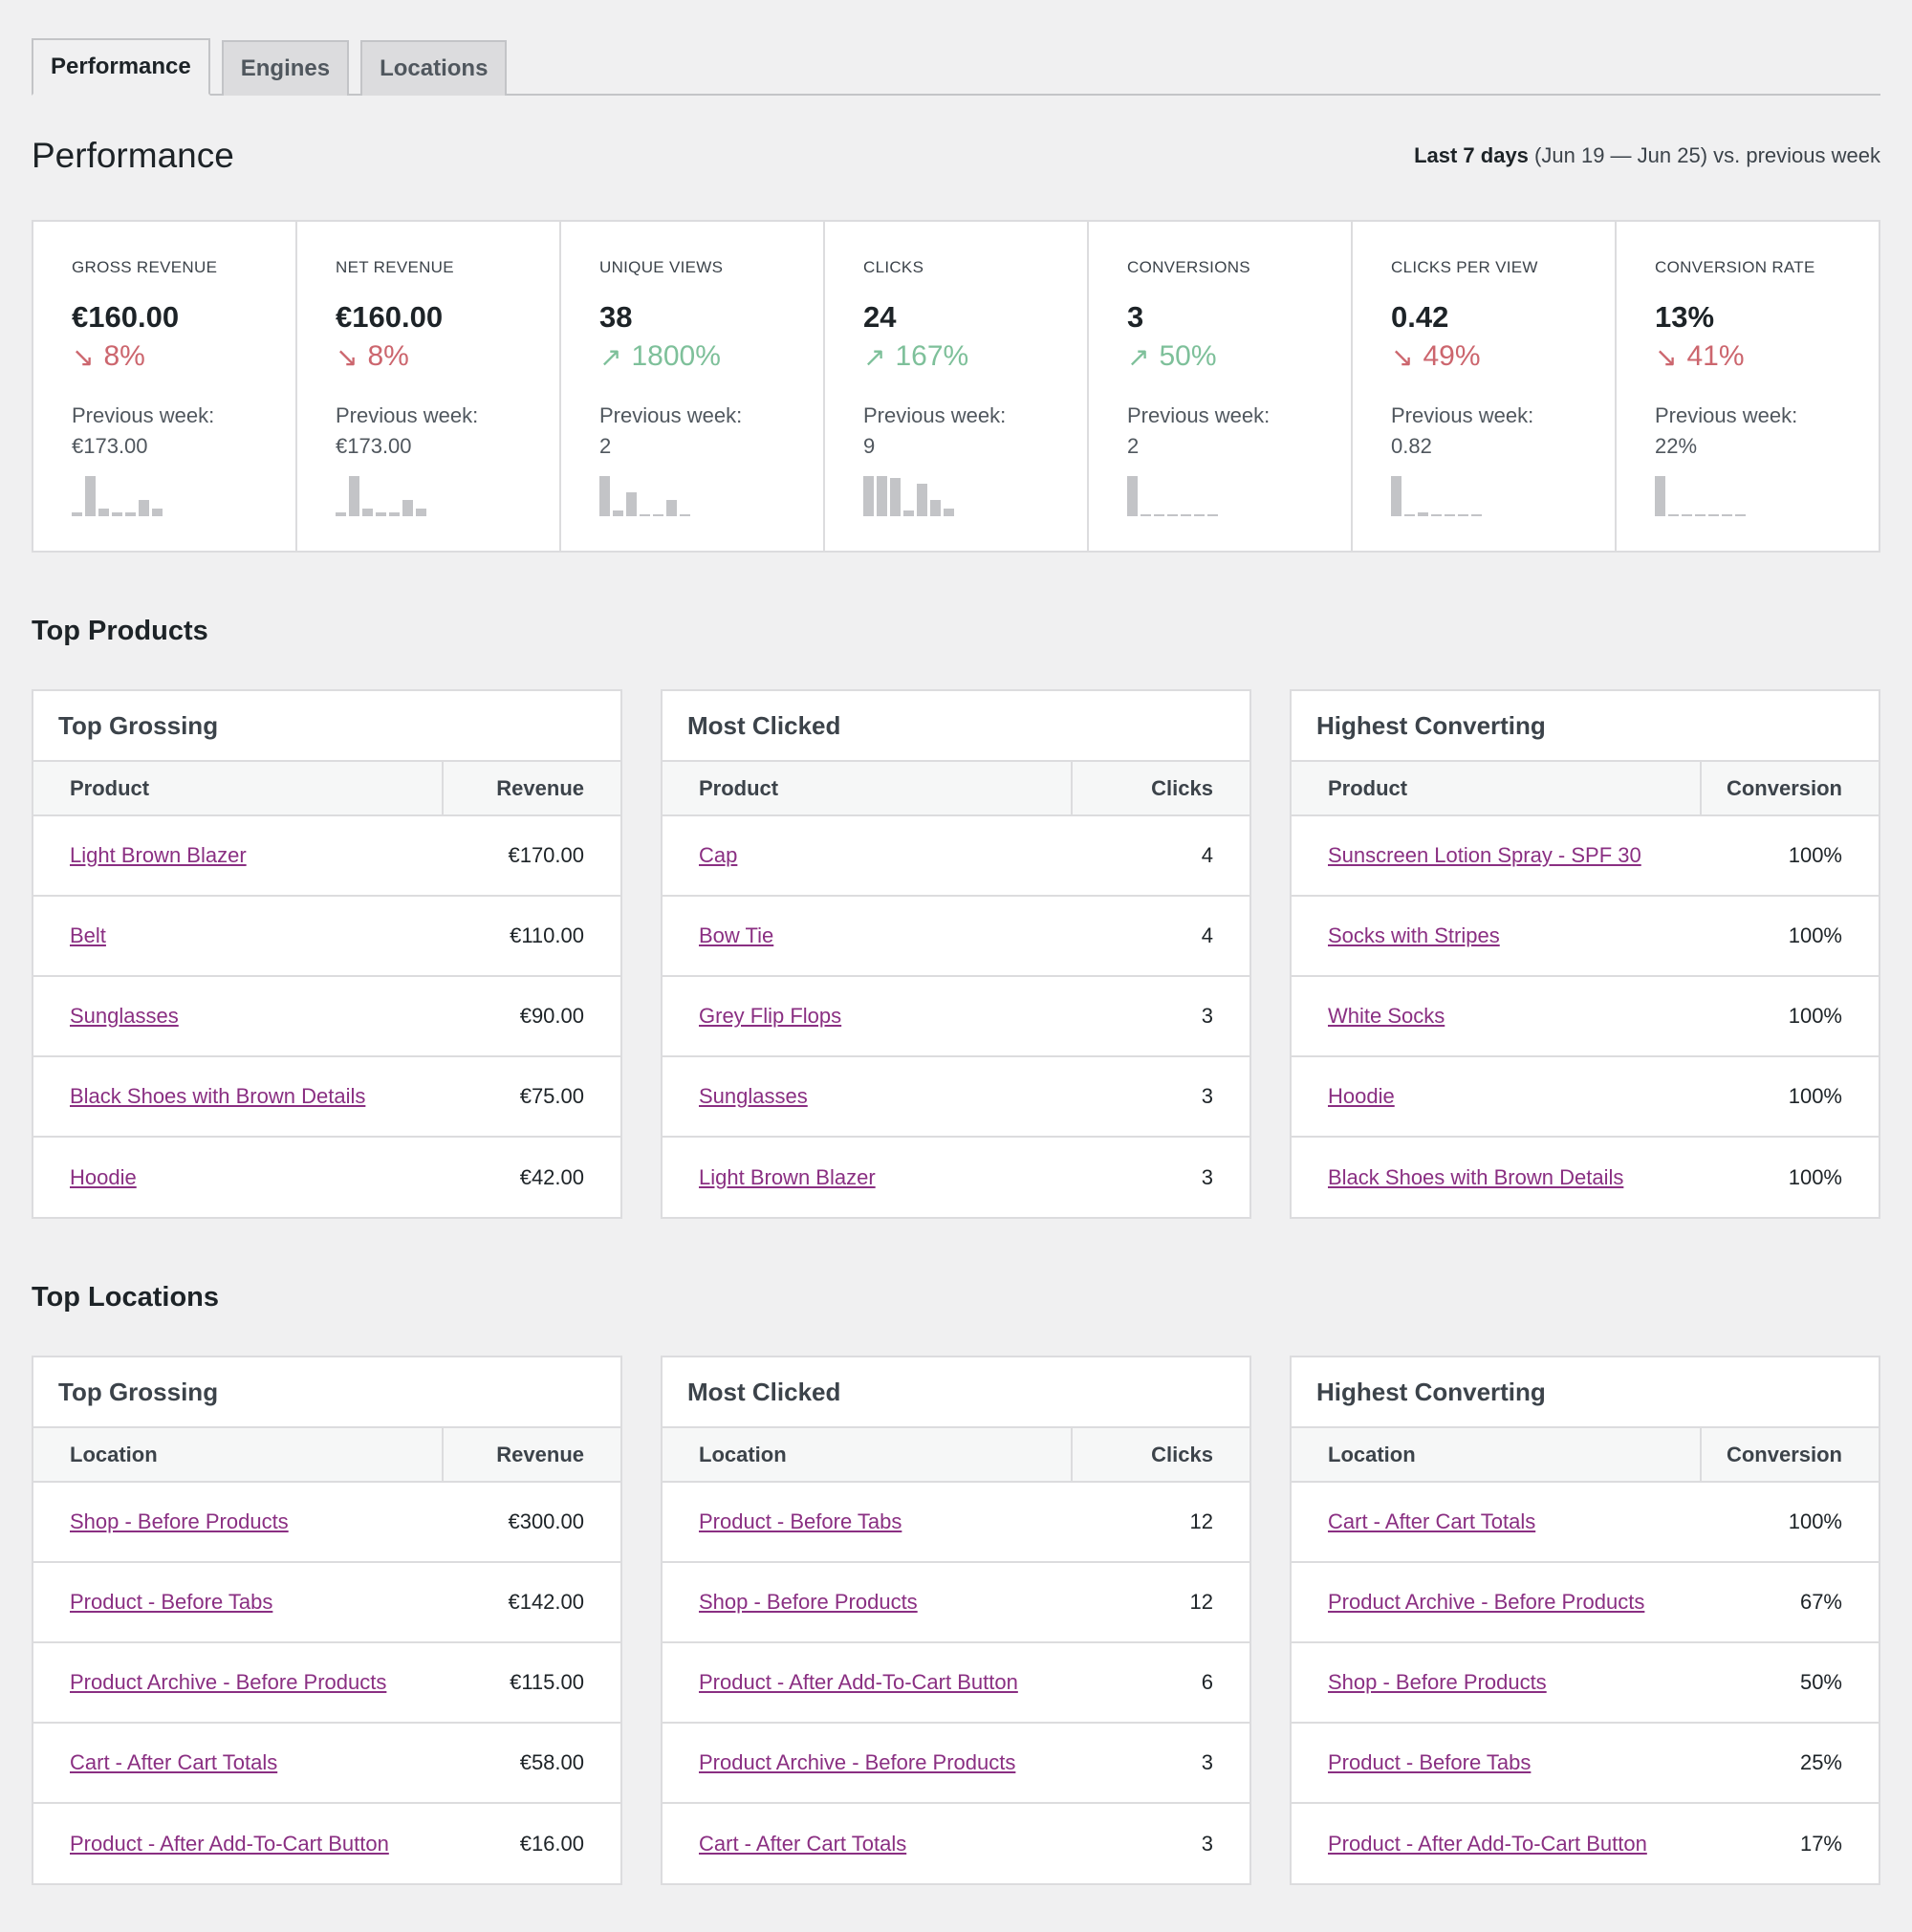 The height and width of the screenshot is (1932, 1912). Describe the element at coordinates (1488, 357) in the screenshot. I see `metric-delta: ↘ 49%` at that location.